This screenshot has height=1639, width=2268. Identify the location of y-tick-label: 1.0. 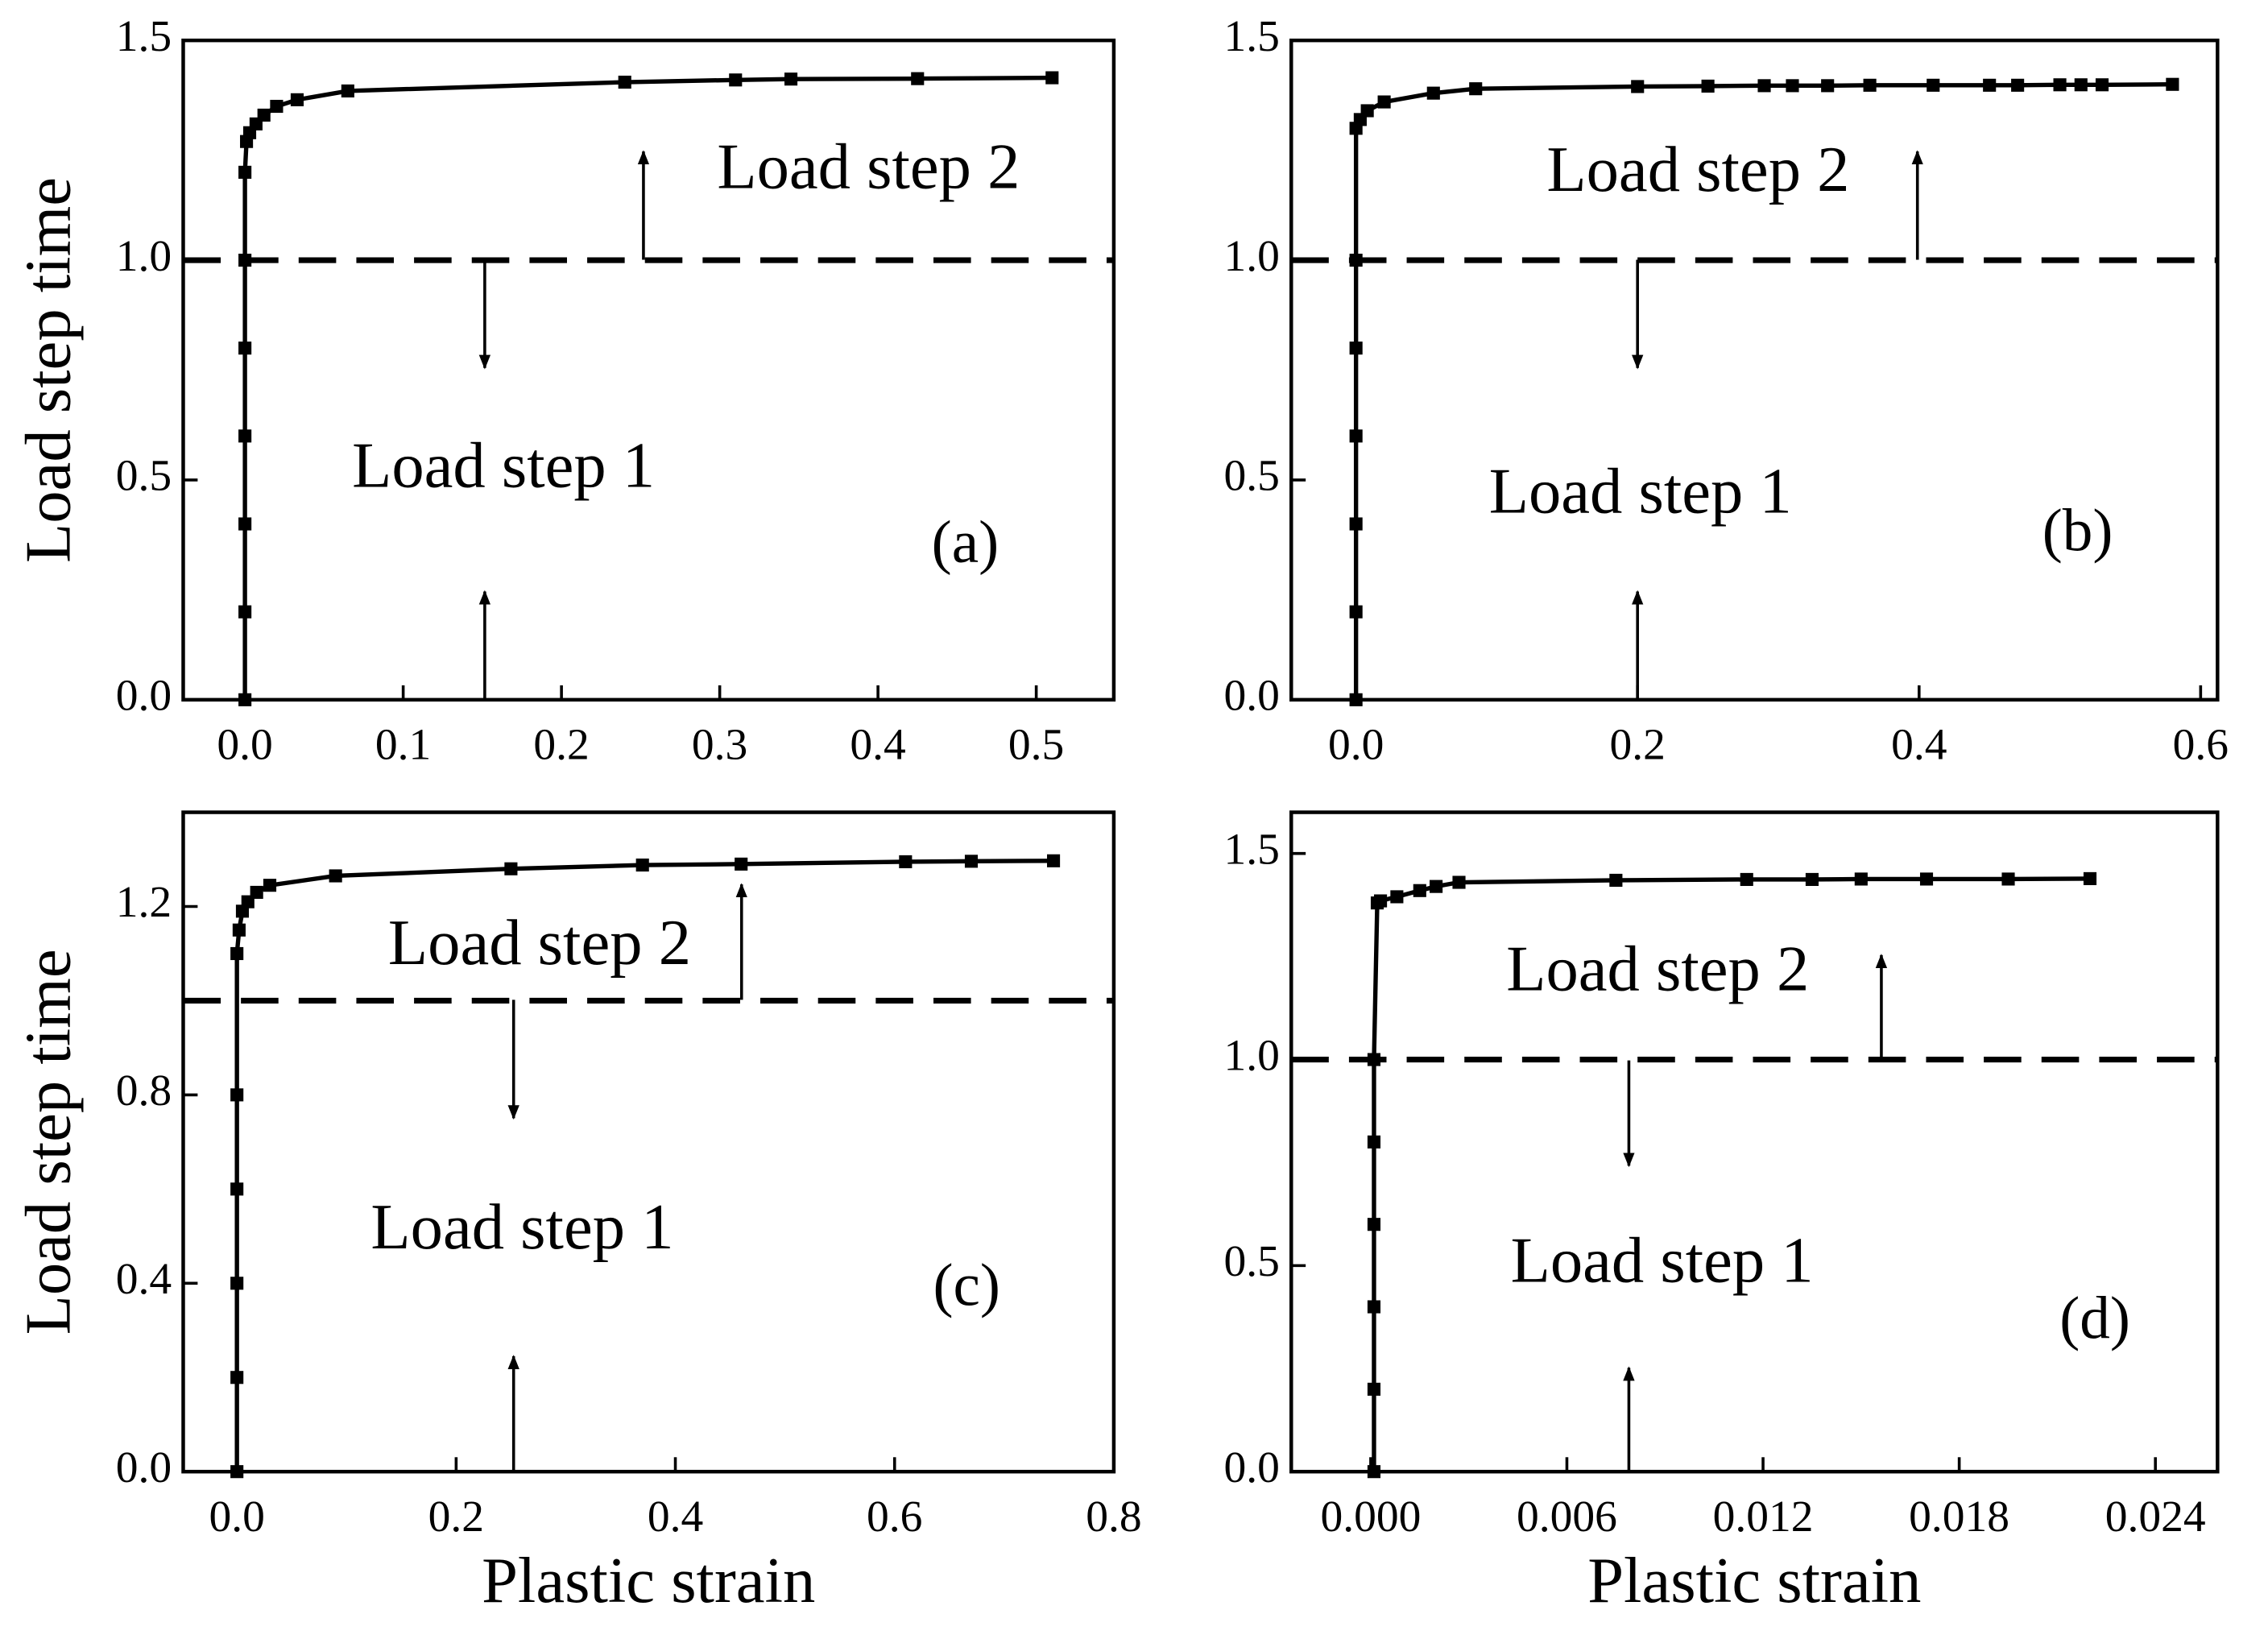
(144, 257).